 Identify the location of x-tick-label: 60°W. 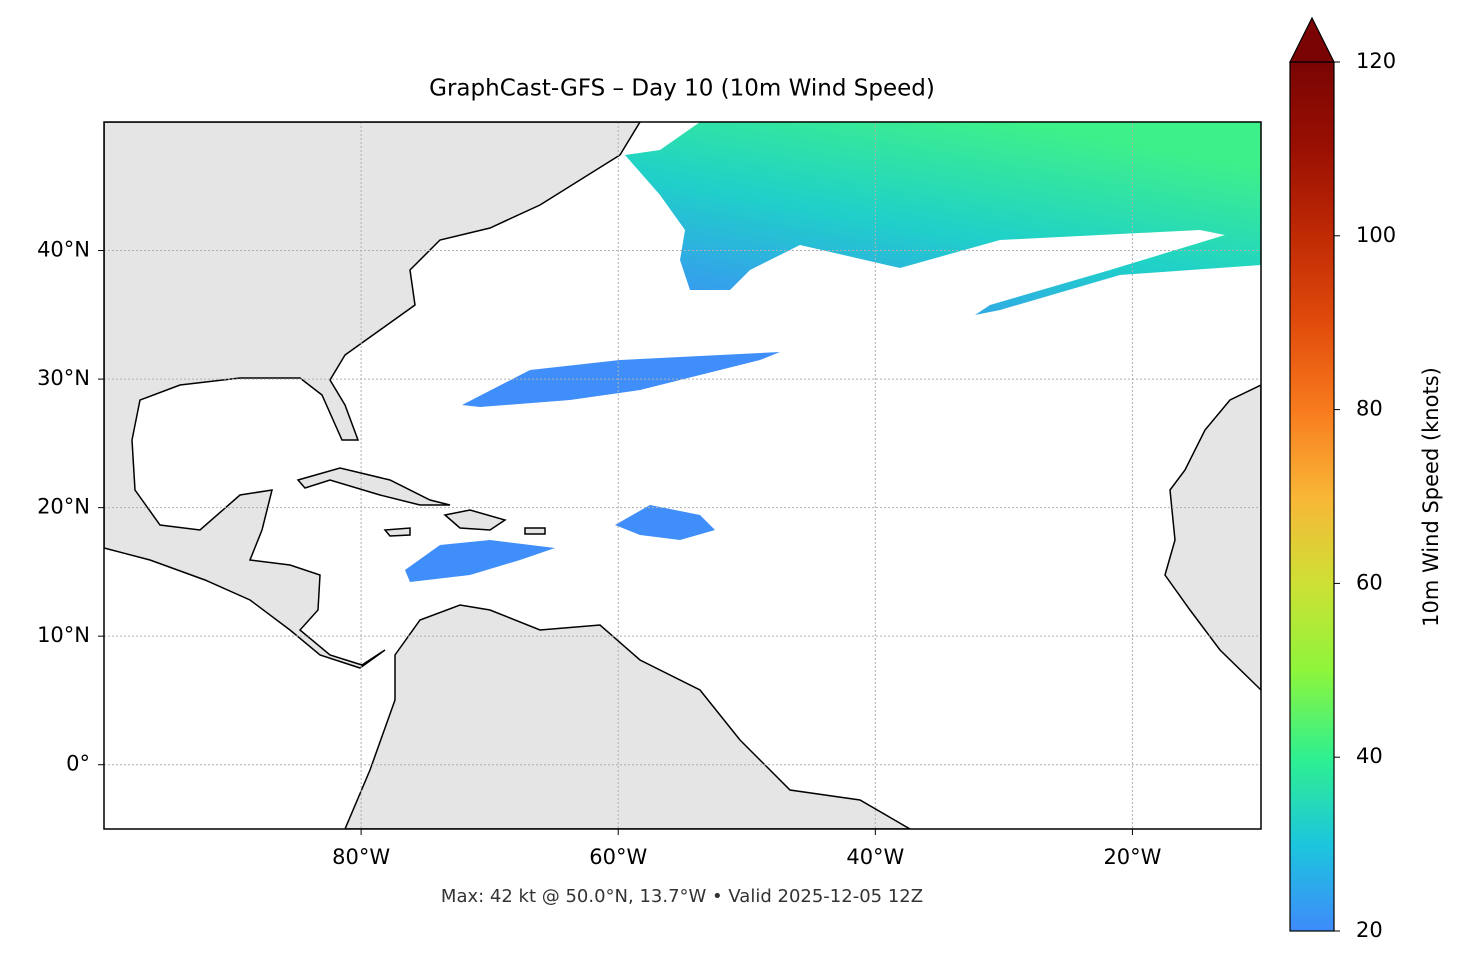
(618, 857).